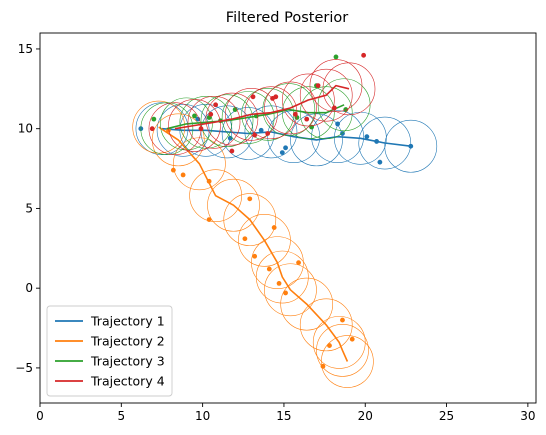 The height and width of the screenshot is (435, 546). What do you see at coordinates (127, 341) in the screenshot?
I see `legend-label: Trajectory 2` at bounding box center [127, 341].